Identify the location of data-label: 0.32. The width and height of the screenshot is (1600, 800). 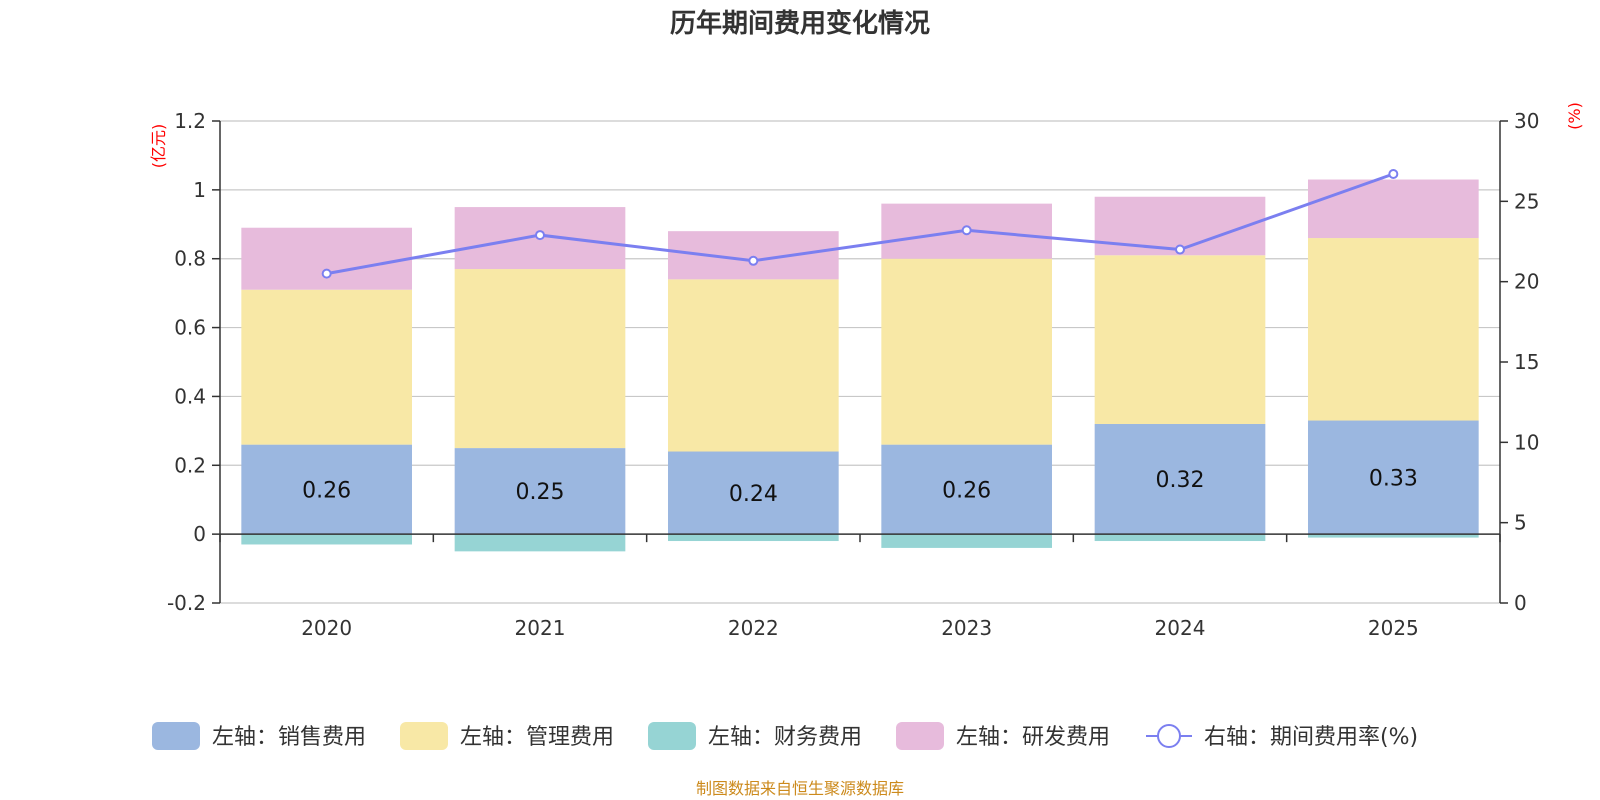
(1180, 480).